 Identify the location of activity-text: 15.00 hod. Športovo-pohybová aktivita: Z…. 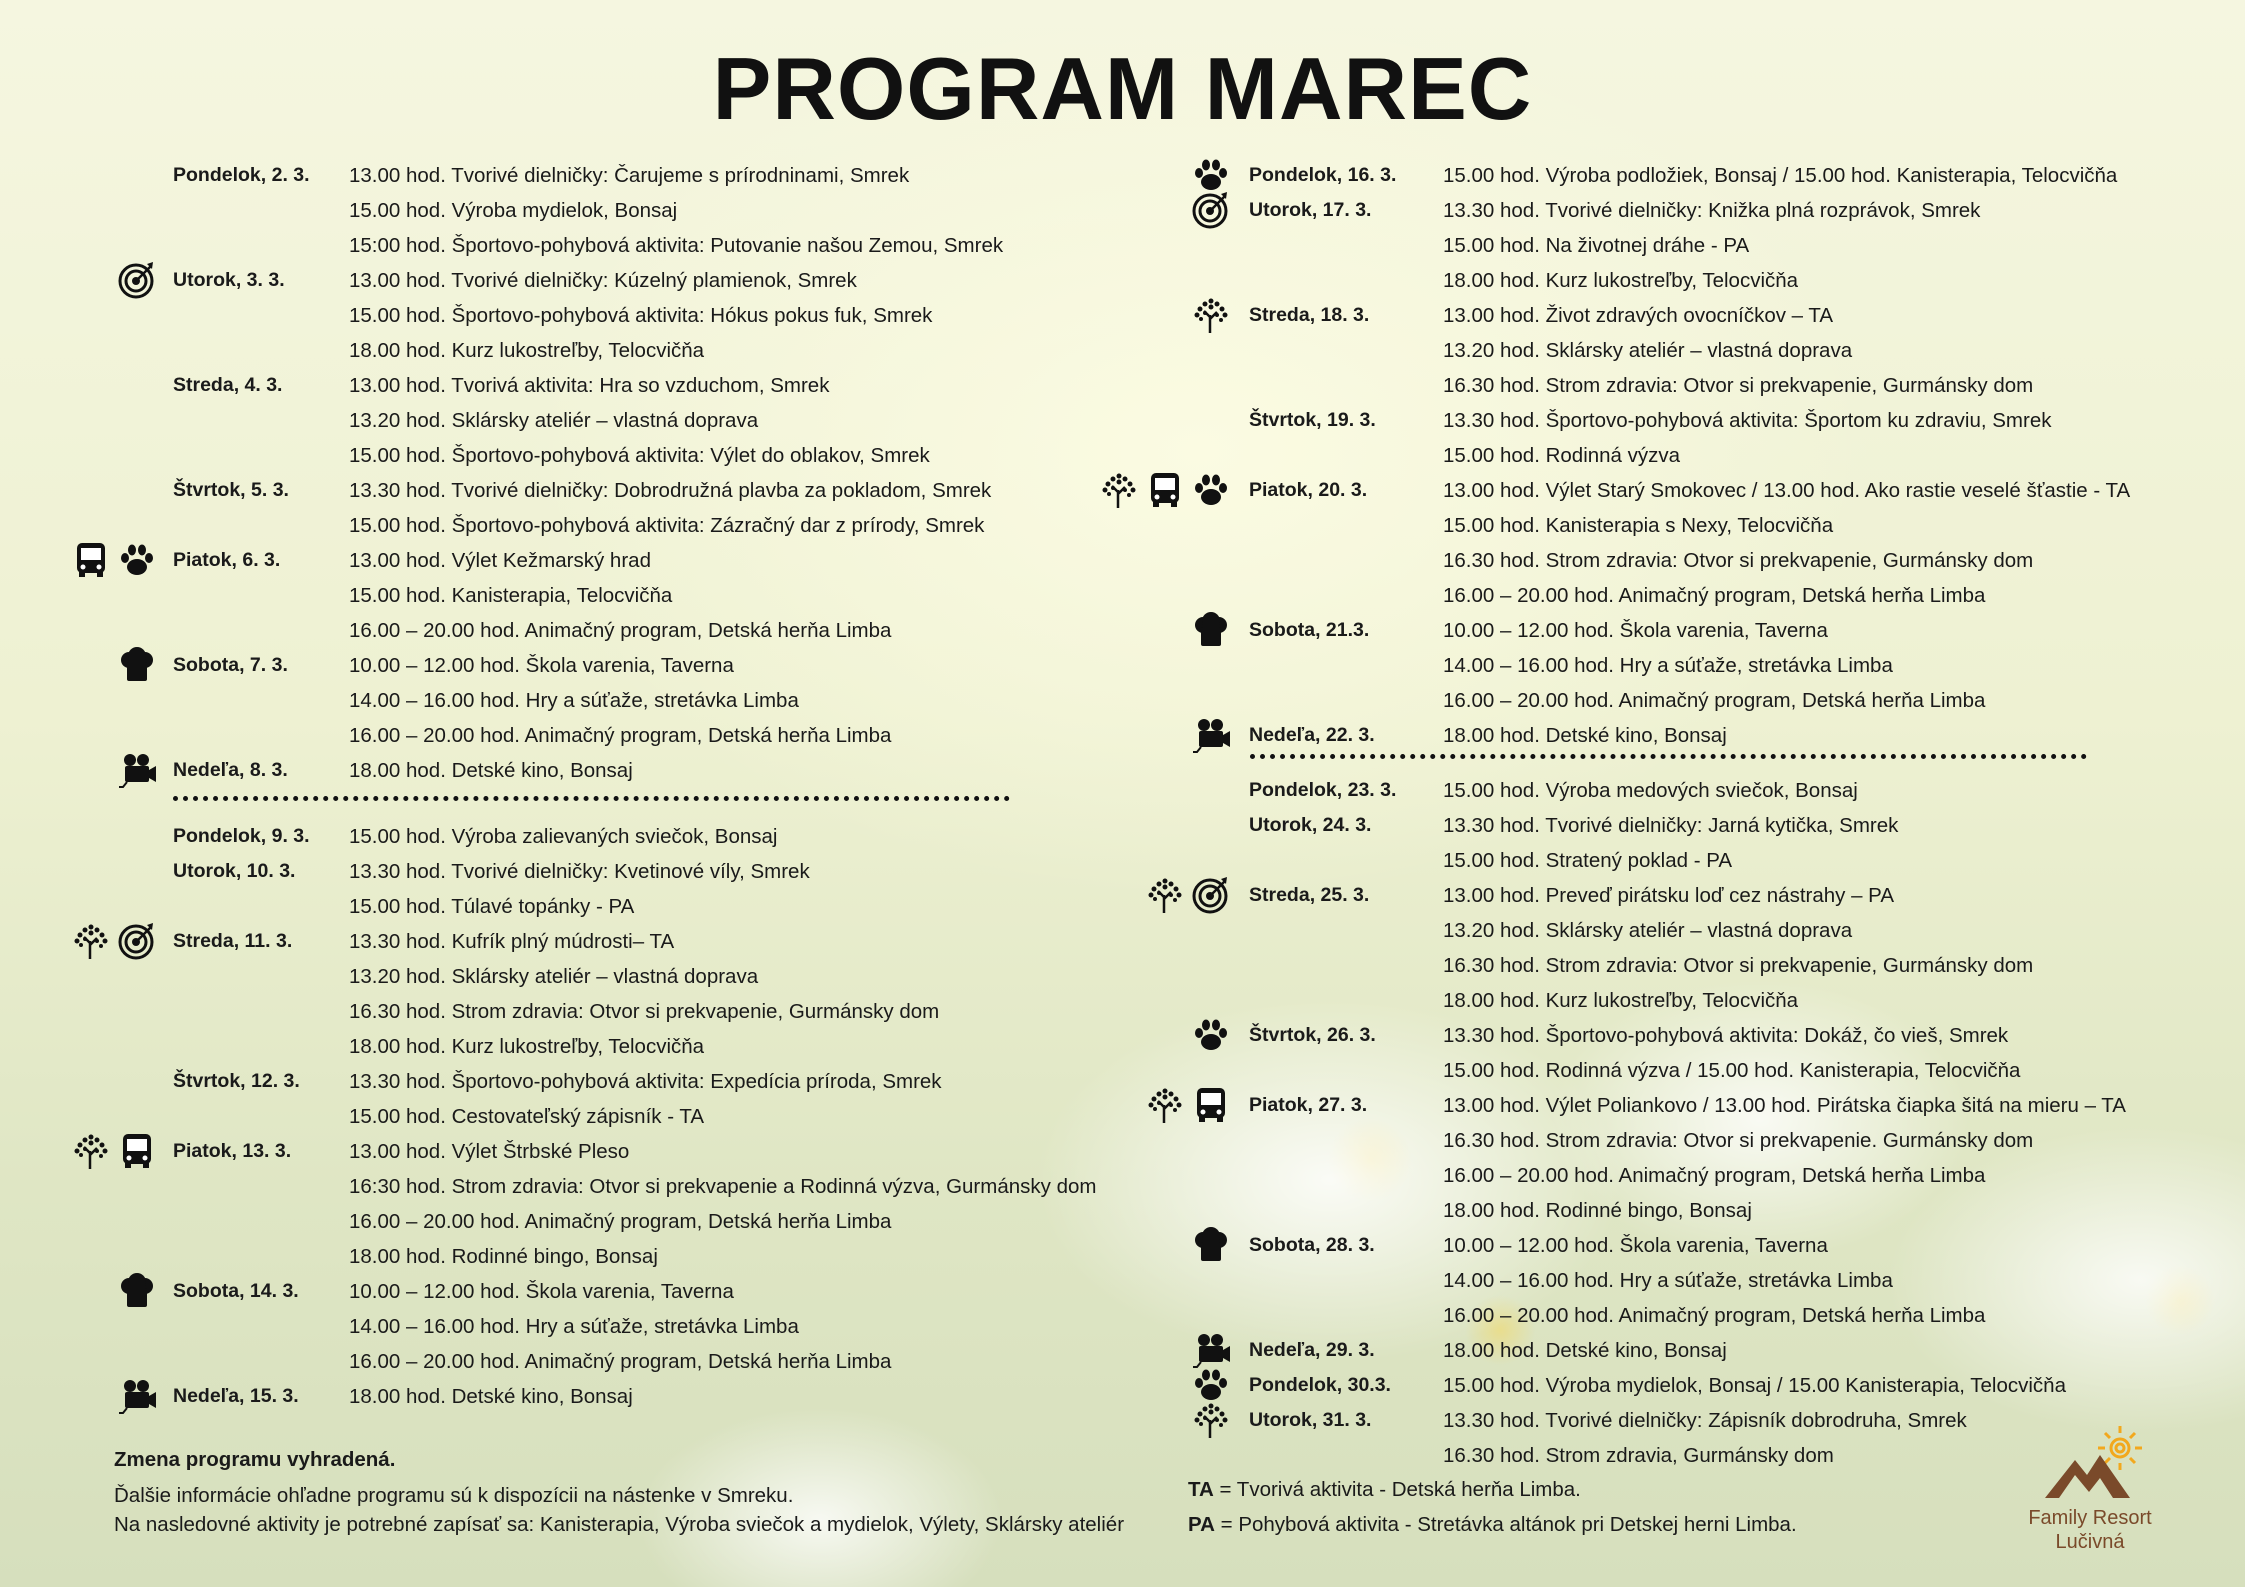
(667, 525).